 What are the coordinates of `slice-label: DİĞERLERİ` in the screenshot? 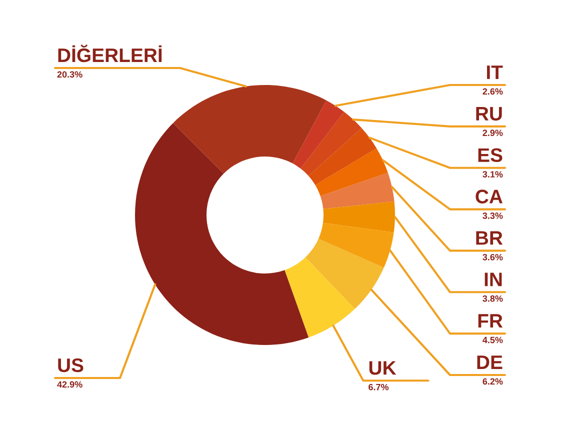 It's located at (110, 53).